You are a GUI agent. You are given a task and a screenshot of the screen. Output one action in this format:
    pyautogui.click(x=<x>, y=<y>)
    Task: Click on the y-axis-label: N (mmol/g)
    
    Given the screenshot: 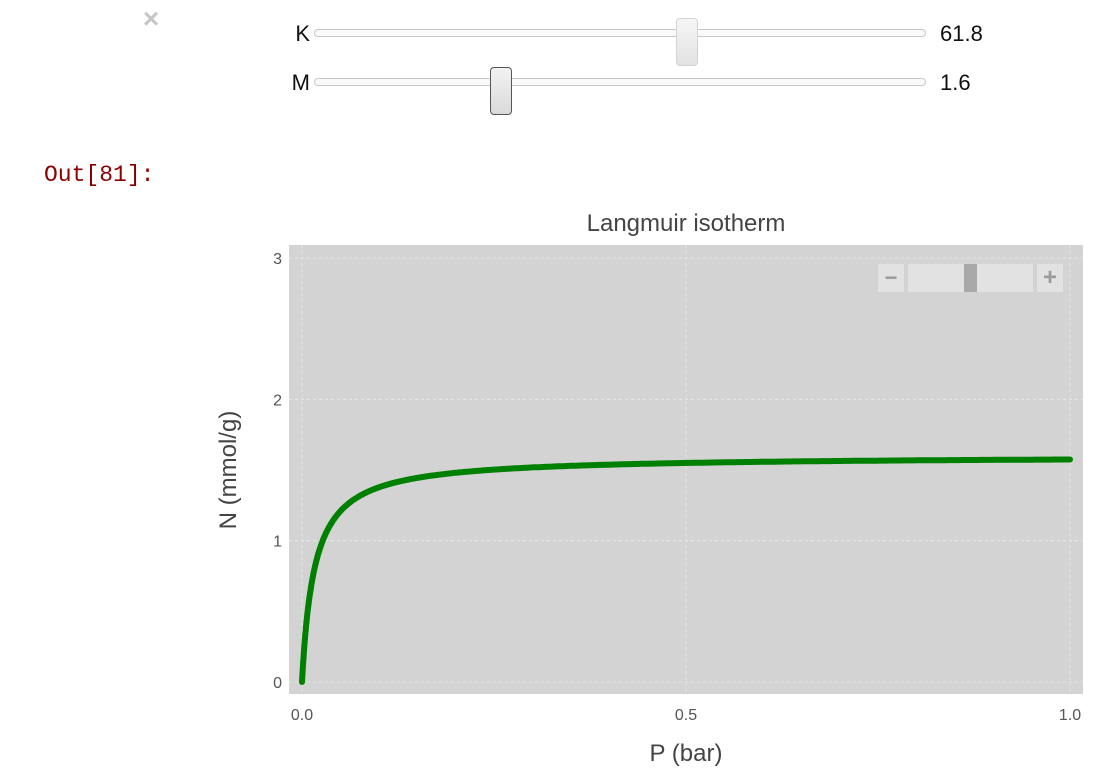 What is the action you would take?
    pyautogui.click(x=228, y=470)
    